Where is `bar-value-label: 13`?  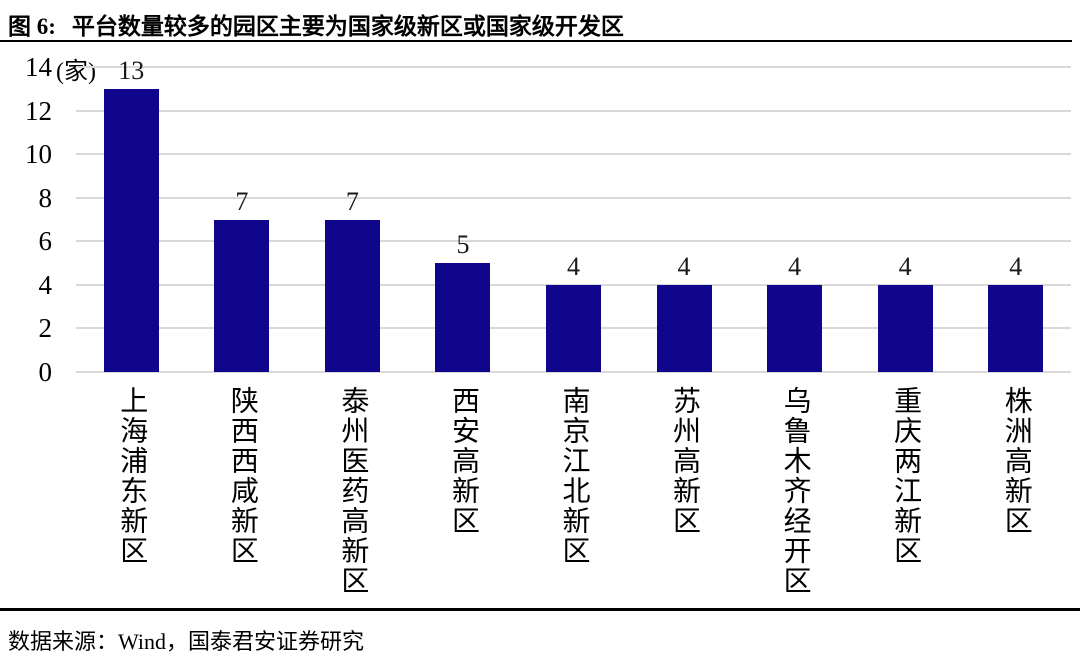 bar-value-label: 13 is located at coordinates (131, 70).